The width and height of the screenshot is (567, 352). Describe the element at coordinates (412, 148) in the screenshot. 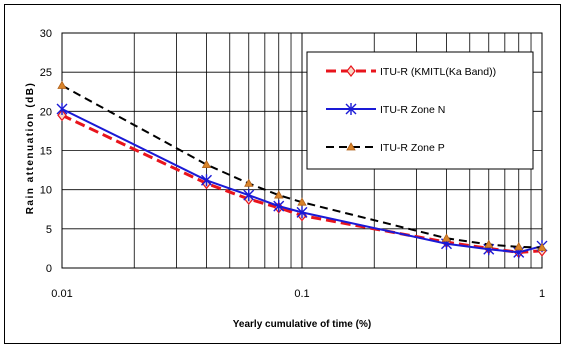

I see `legend-label: ITU-R Zone P` at that location.